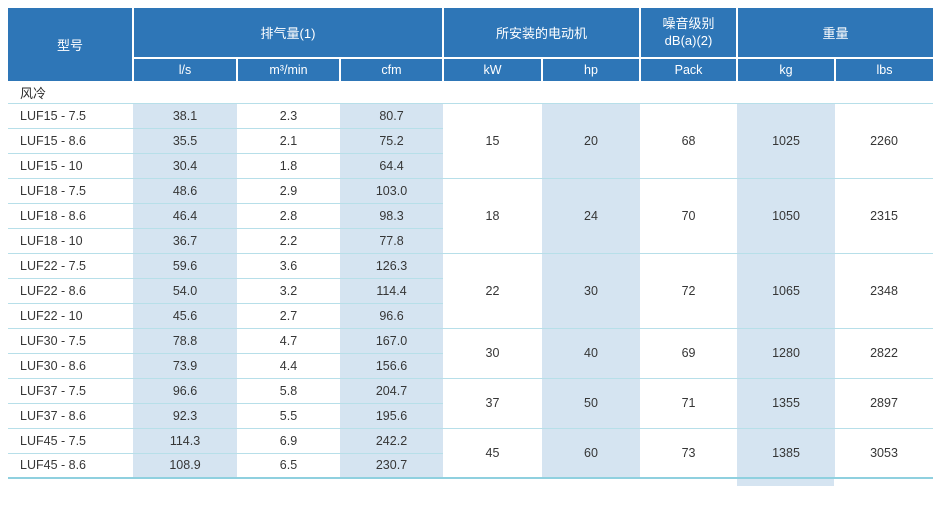 The image size is (941, 508). Describe the element at coordinates (289, 70) in the screenshot. I see `header-unit-m3min: m³/min` at that location.